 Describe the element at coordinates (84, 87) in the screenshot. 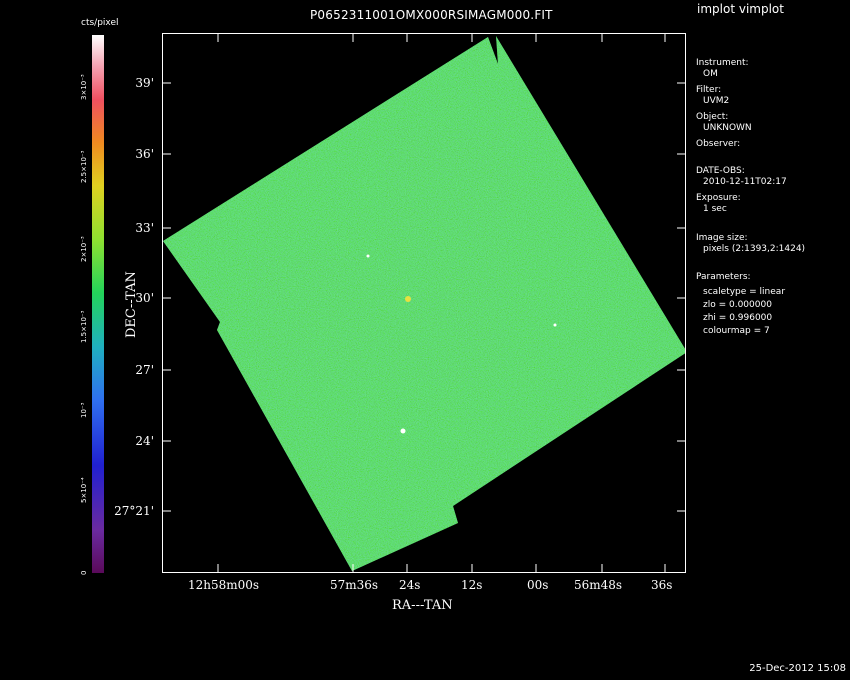

I see `colorbar-tick: 3×10⁻³` at that location.